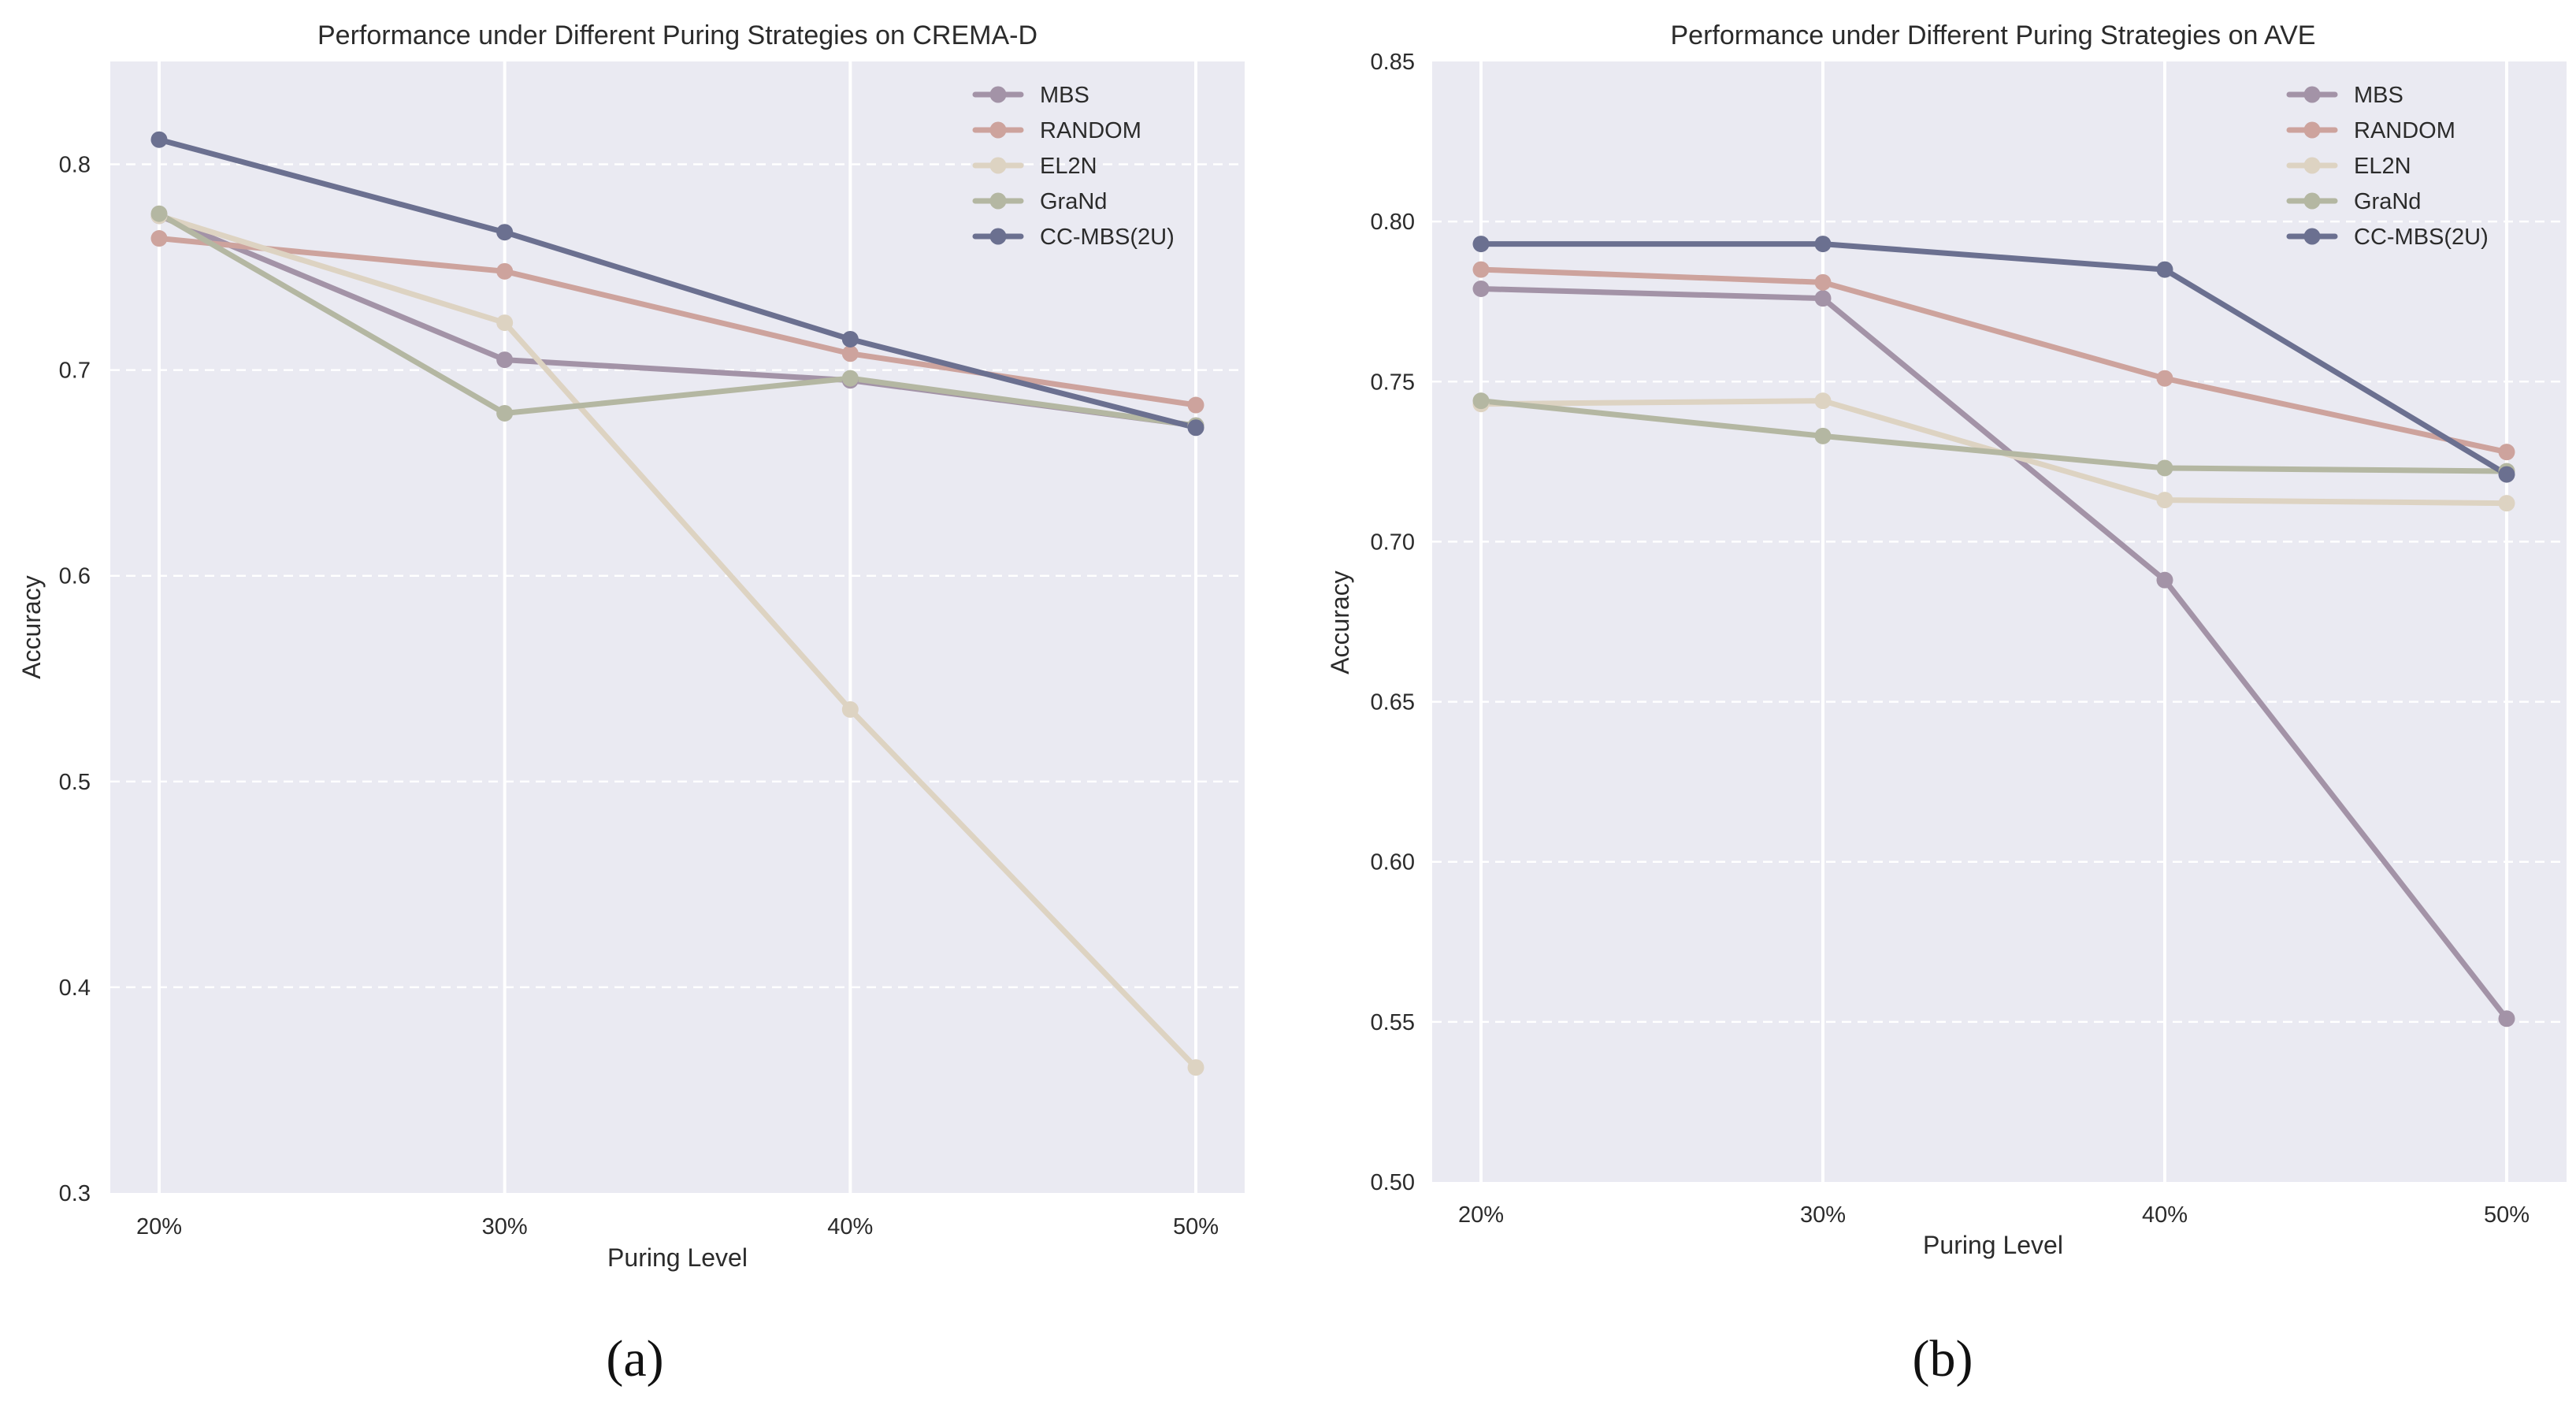  I want to click on y-tick-label: 0.80, so click(1393, 222).